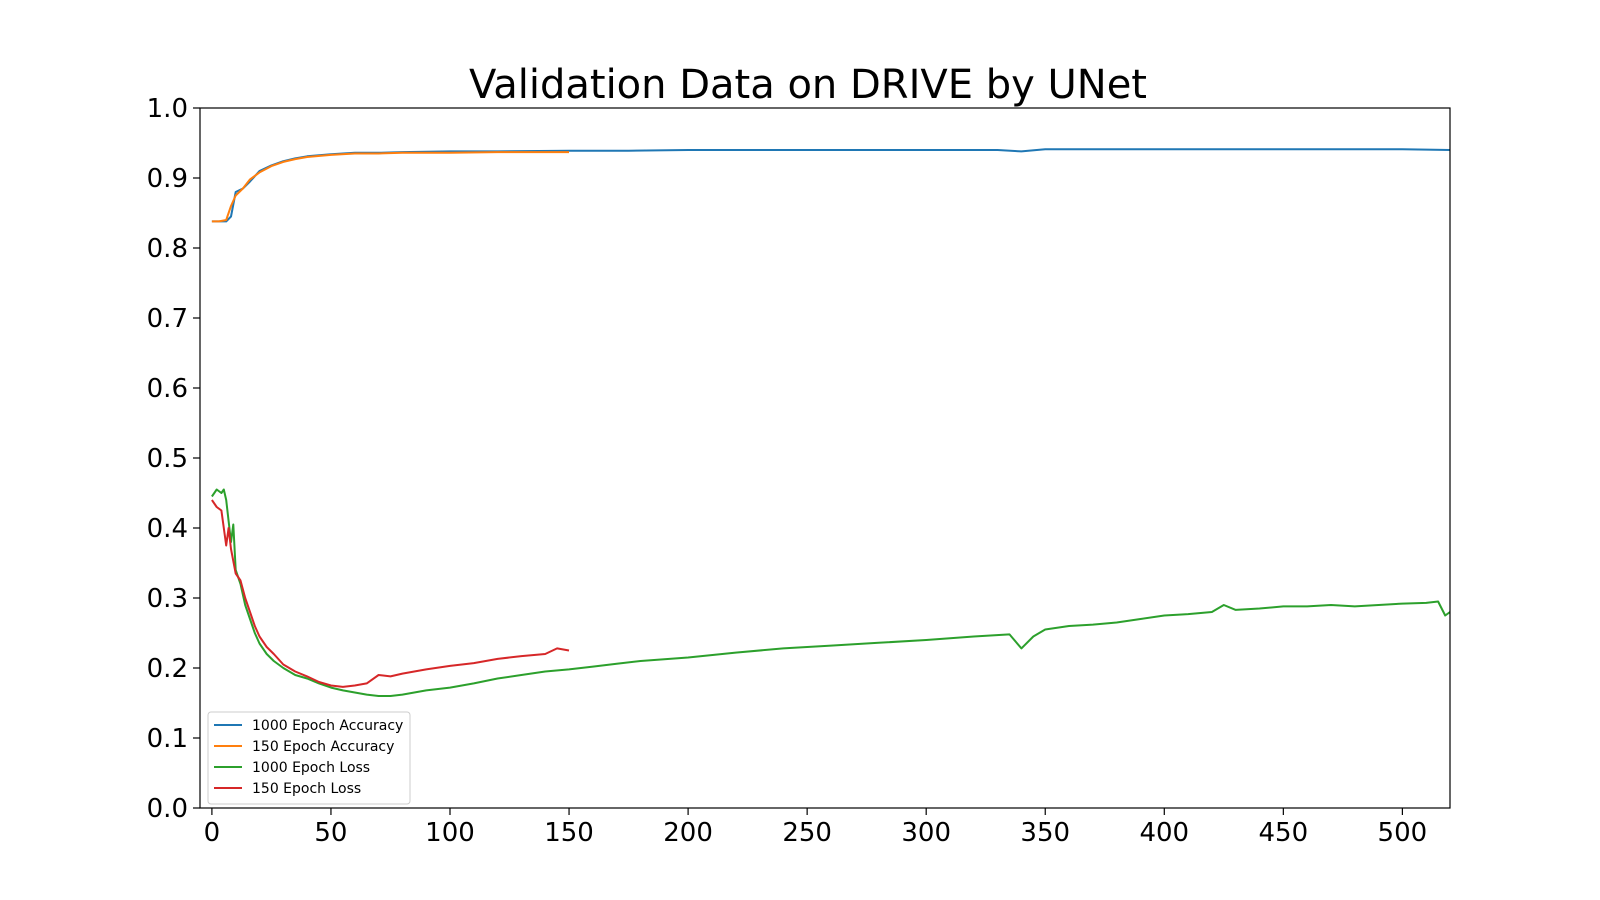  Describe the element at coordinates (212, 833) in the screenshot. I see `x-tick-label: 0` at that location.